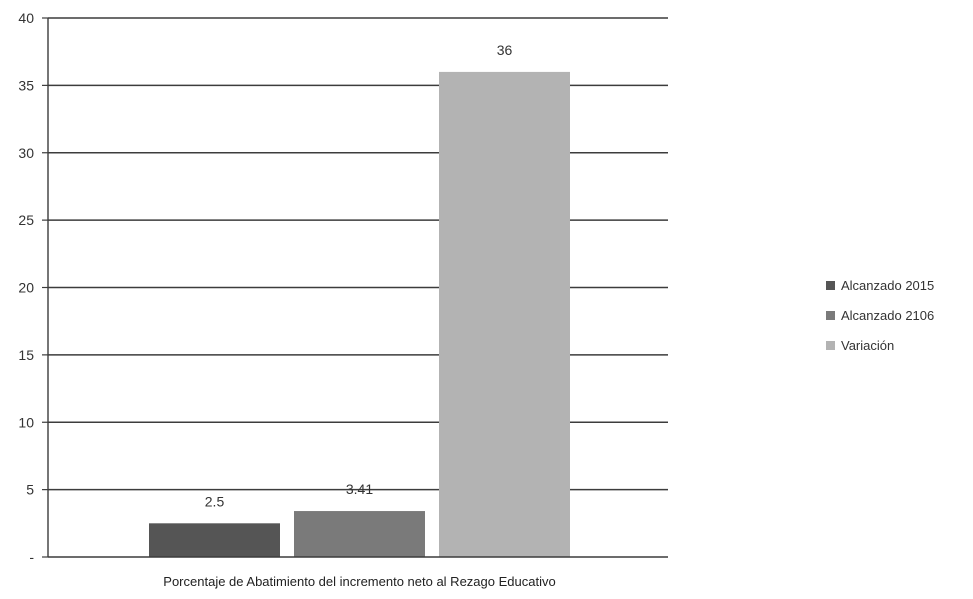 Image resolution: width=973 pixels, height=599 pixels. I want to click on y-tick-label: 10, so click(26, 422).